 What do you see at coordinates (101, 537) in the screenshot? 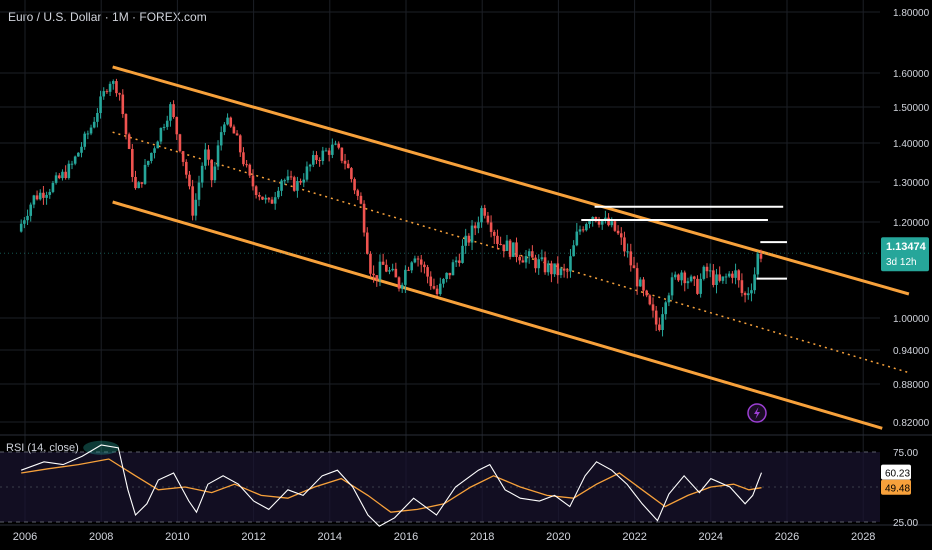
I see `x-tick-label: 2008` at bounding box center [101, 537].